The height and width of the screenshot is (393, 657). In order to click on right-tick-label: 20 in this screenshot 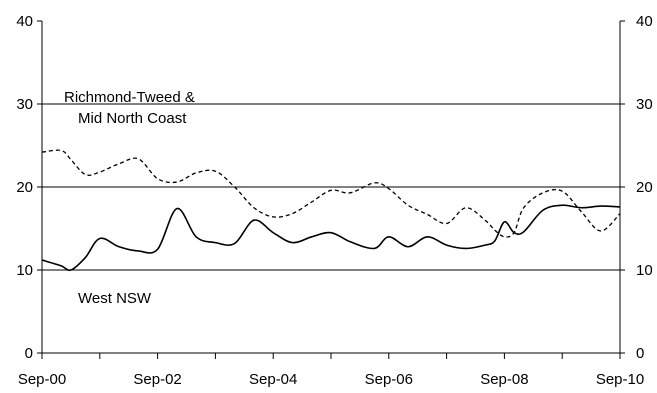, I will do `click(644, 187)`.